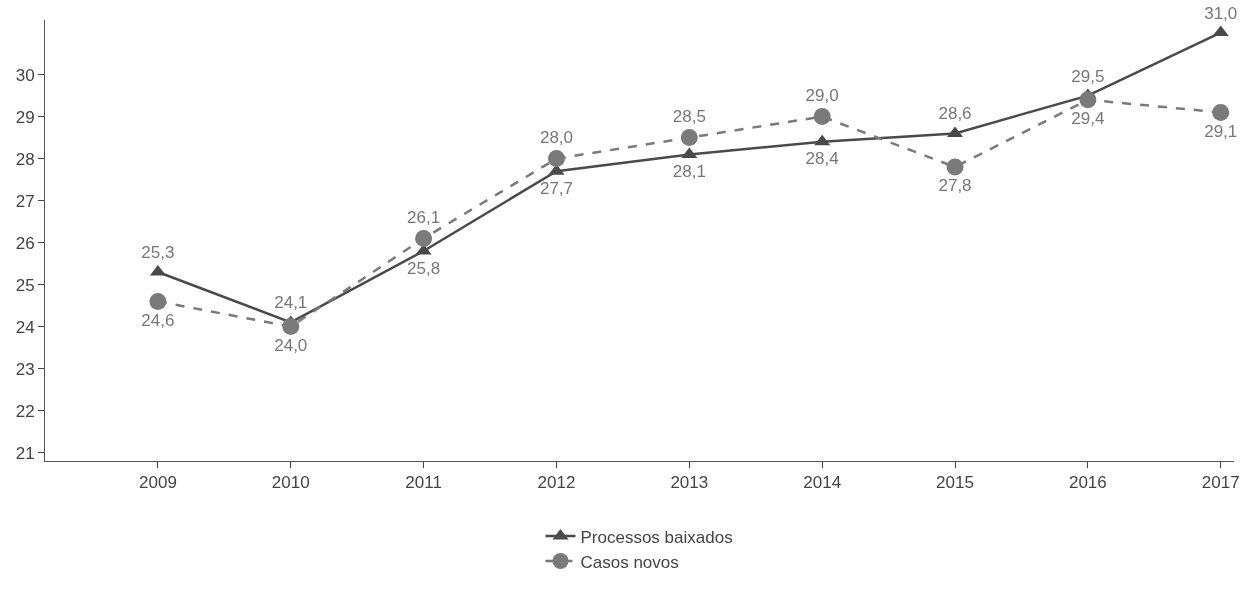 The height and width of the screenshot is (591, 1259). Describe the element at coordinates (290, 483) in the screenshot. I see `x-tick-label: 2010` at that location.